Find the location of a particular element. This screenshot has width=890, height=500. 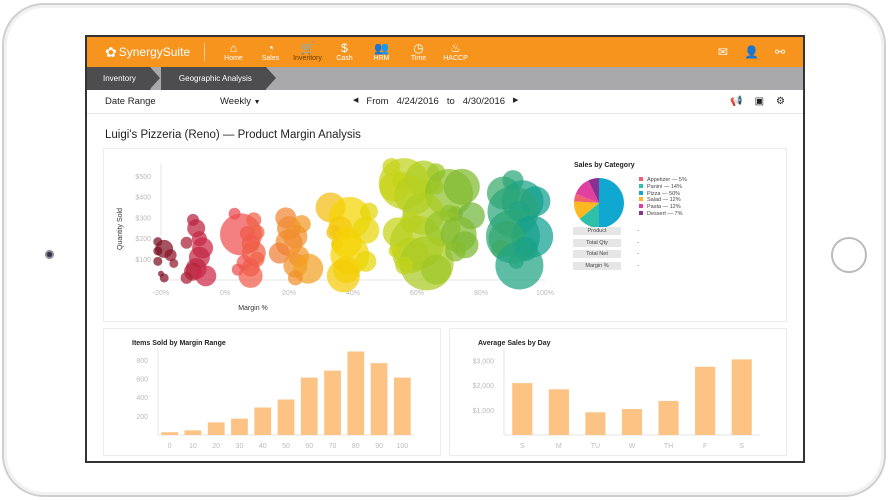

nav-item-home: ⌂ Home is located at coordinates (233, 52).